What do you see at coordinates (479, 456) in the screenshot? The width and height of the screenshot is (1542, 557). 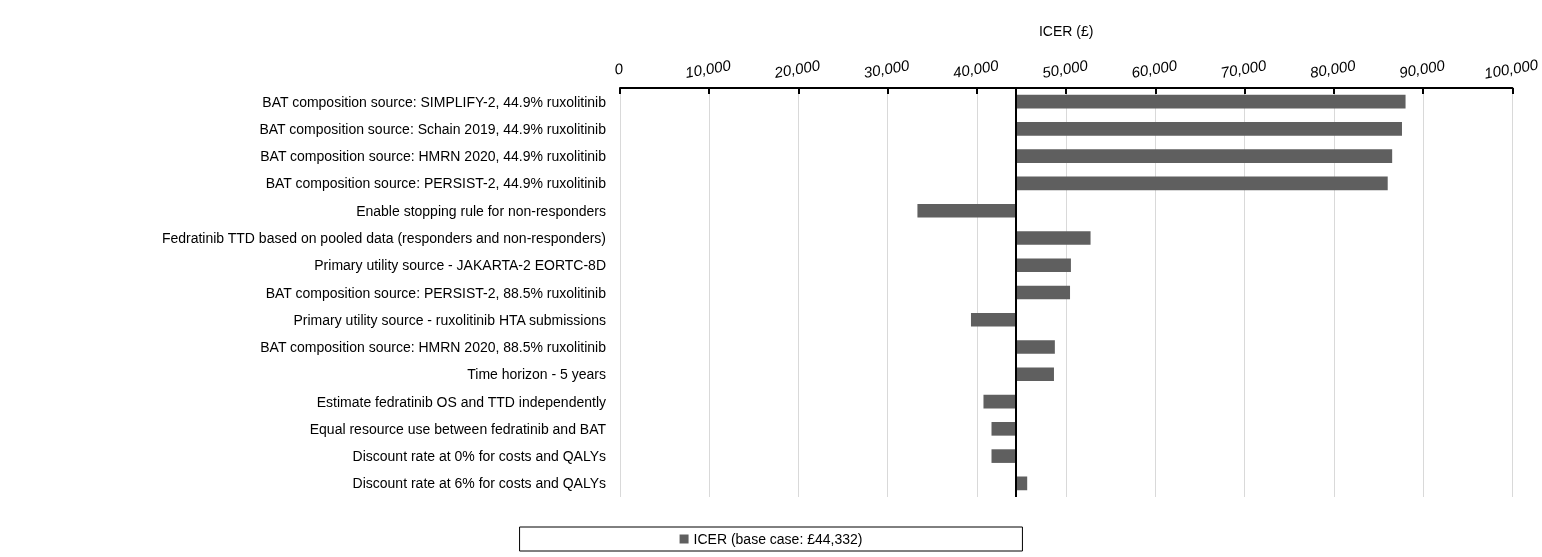 I see `y-tick-label: Discount rate at 0% for costs and QALYs` at bounding box center [479, 456].